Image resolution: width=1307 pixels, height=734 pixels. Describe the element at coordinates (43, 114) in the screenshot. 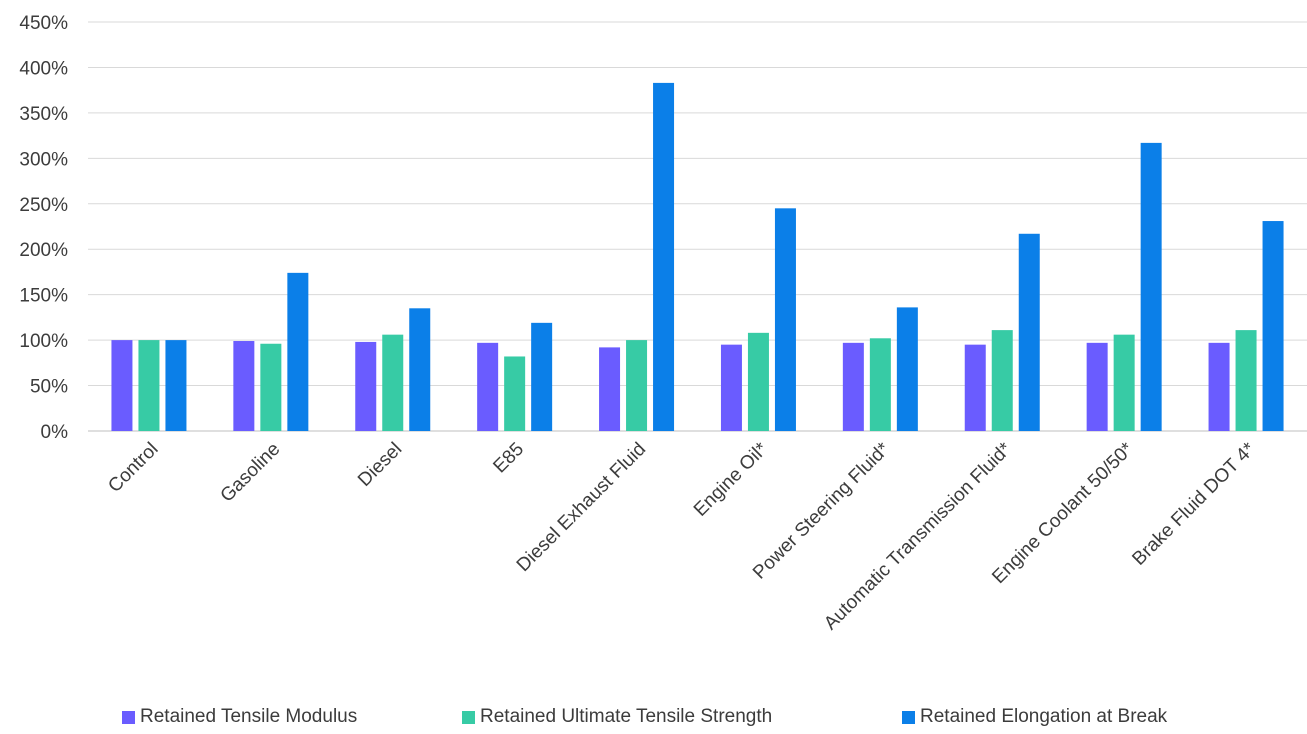

I see `y-tick-label: 350%` at that location.